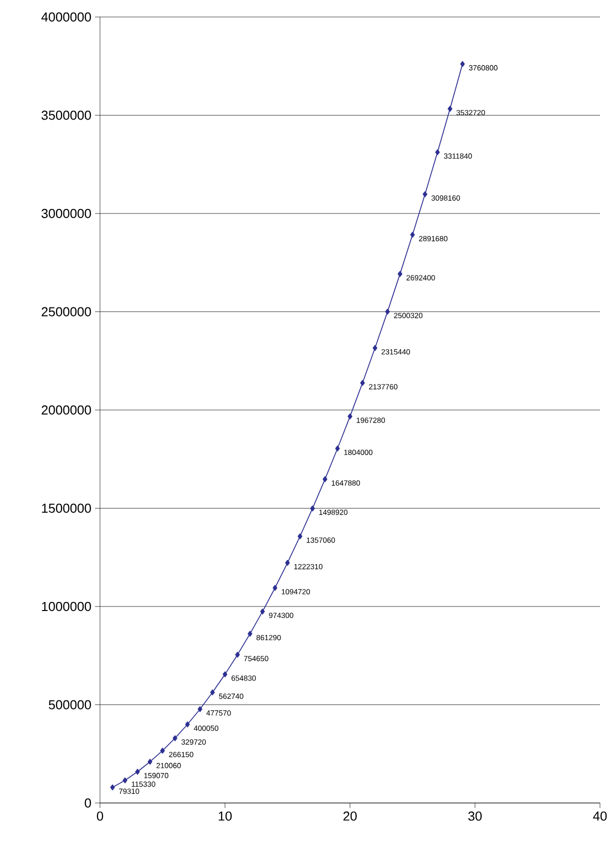  Describe the element at coordinates (350, 816) in the screenshot. I see `x-tick-label: 20` at that location.